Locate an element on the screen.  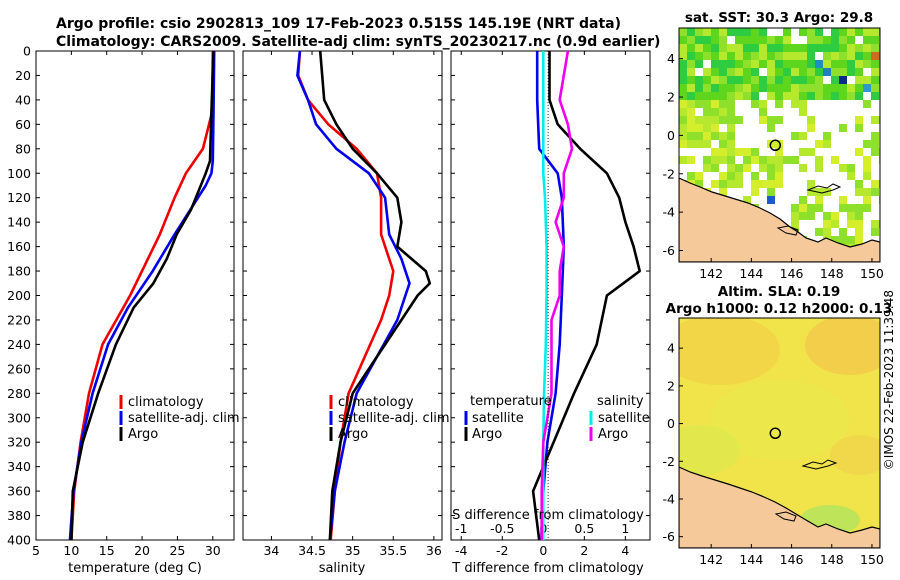
legend-label-s-argo: Argo is located at coordinates (613, 434).